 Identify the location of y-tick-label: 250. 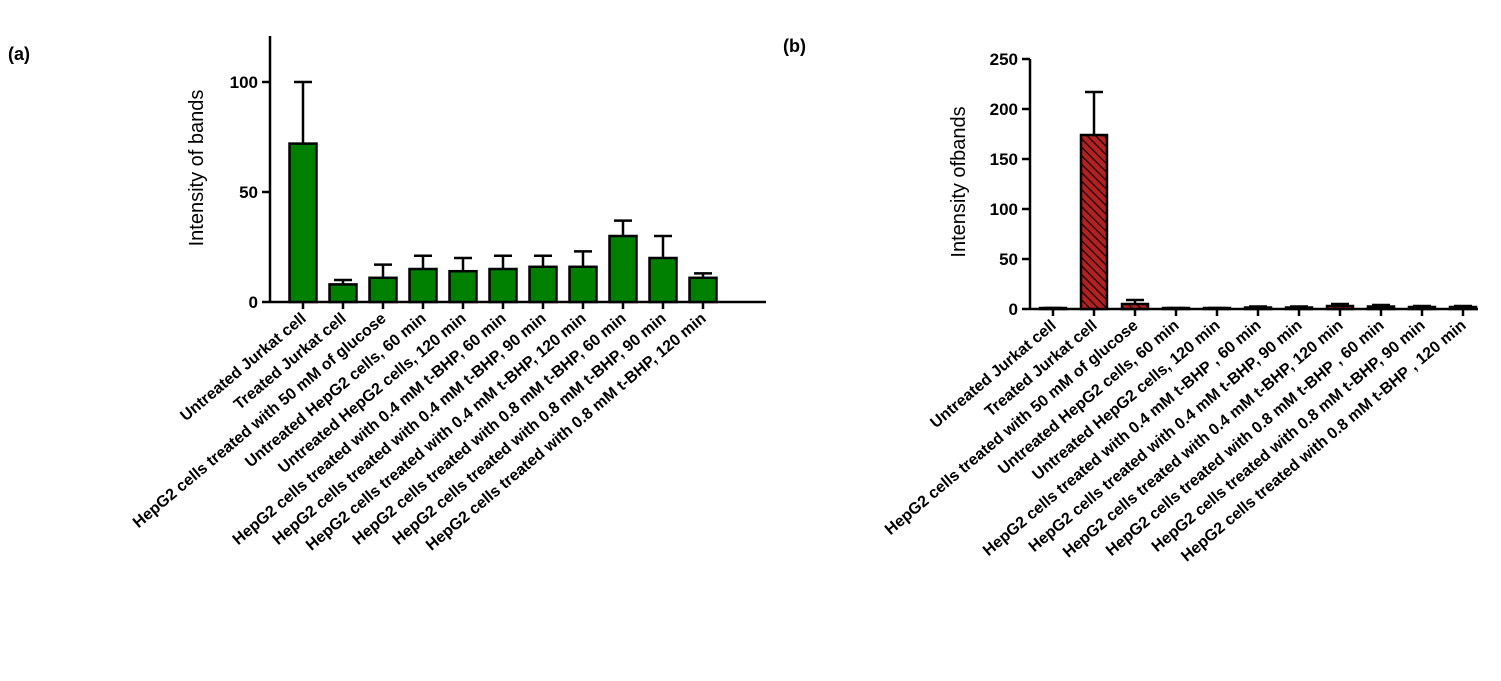
(1004, 59).